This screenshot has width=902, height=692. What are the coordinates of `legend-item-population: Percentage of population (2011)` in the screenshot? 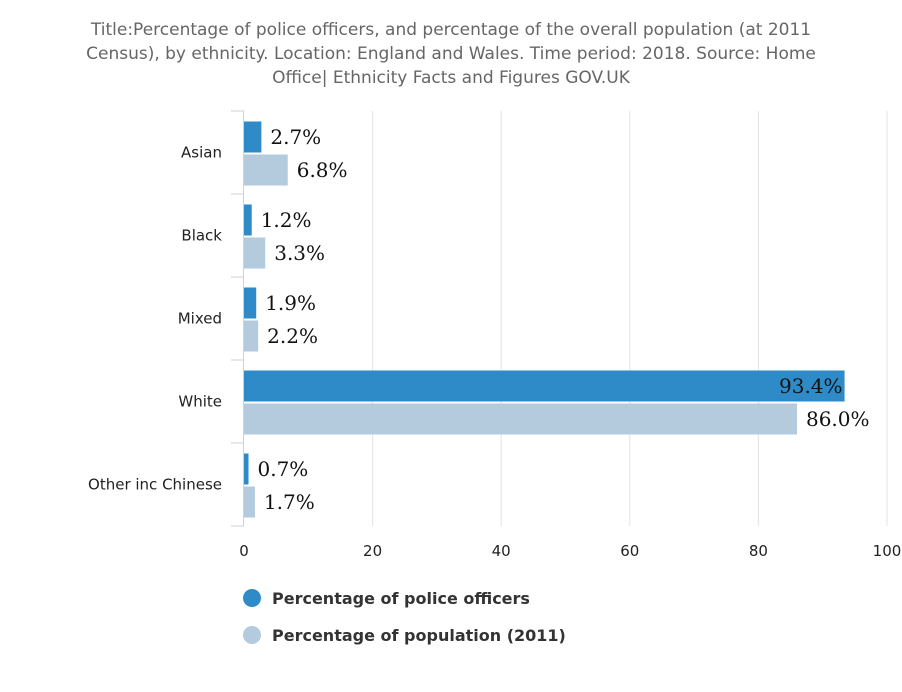 It's located at (404, 635).